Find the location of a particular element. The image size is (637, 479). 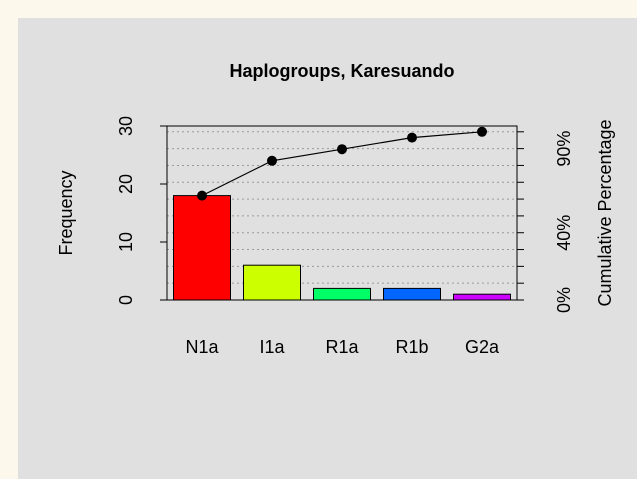

y-tick-label: 10 is located at coordinates (126, 242).